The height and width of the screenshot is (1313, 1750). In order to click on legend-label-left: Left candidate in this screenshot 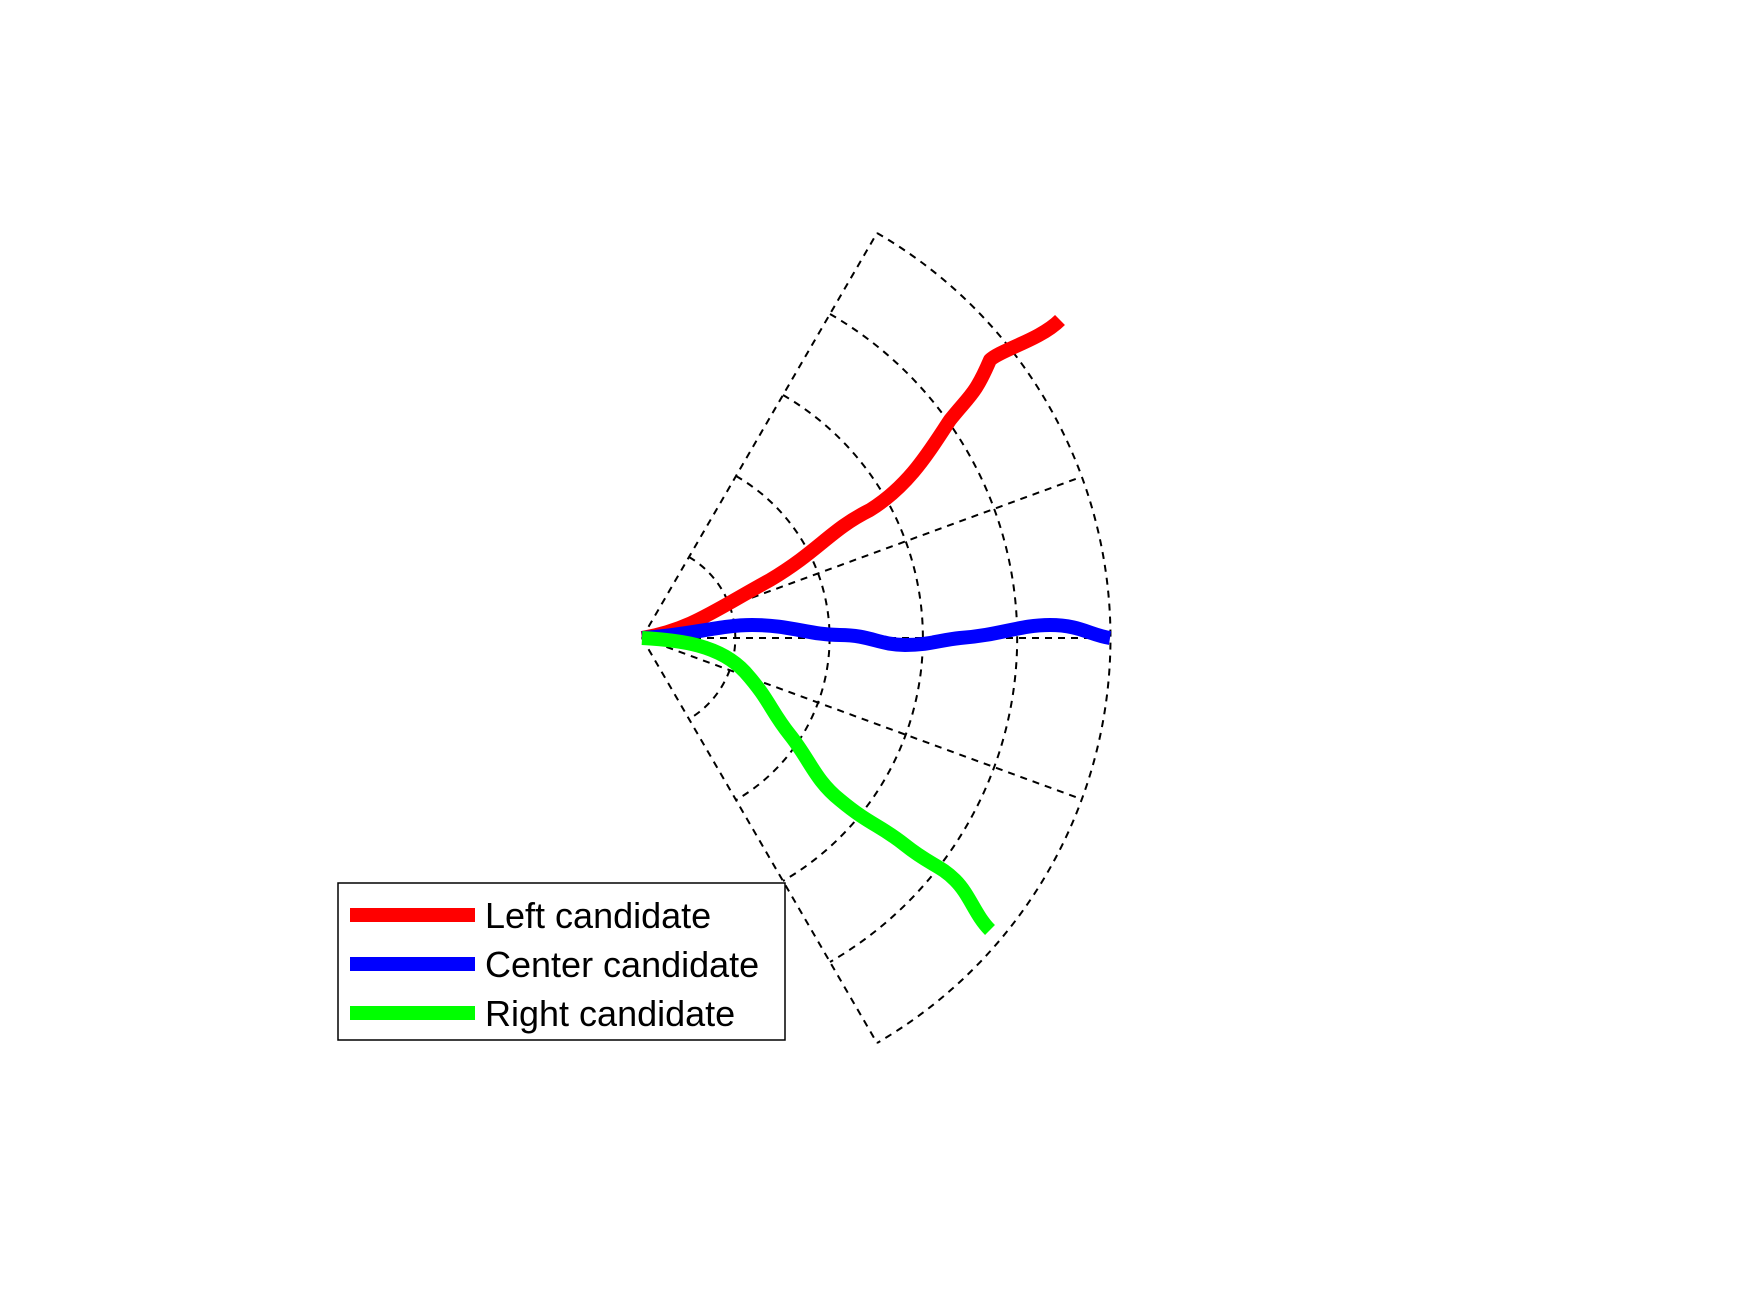, I will do `click(598, 915)`.